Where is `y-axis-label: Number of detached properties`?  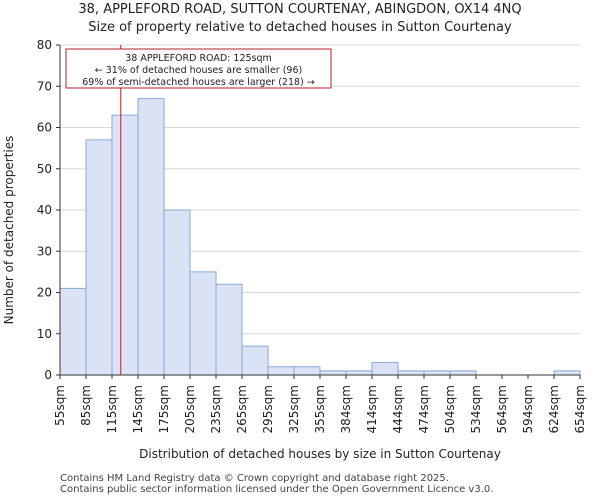
y-axis-label: Number of detached properties is located at coordinates (9, 230).